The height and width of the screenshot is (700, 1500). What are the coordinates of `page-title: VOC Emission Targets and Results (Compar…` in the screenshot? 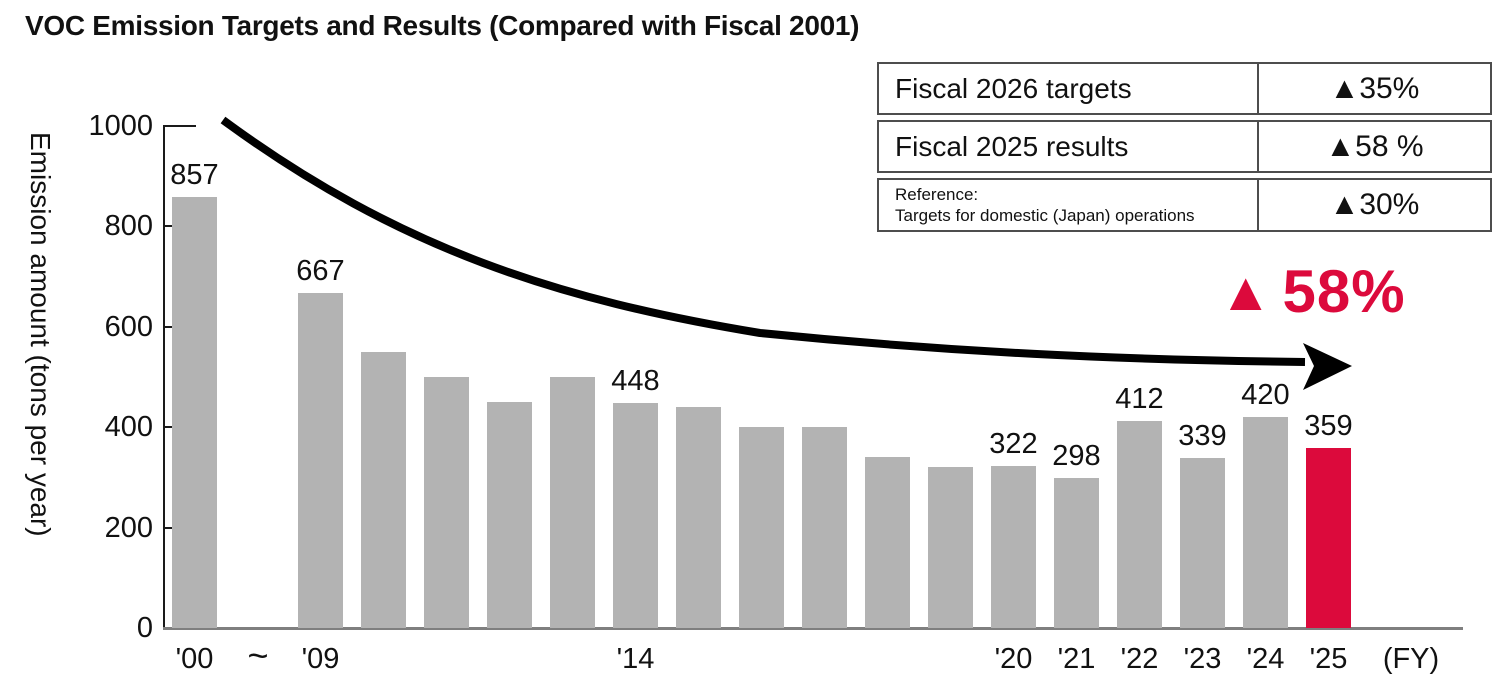 It's located at (442, 25).